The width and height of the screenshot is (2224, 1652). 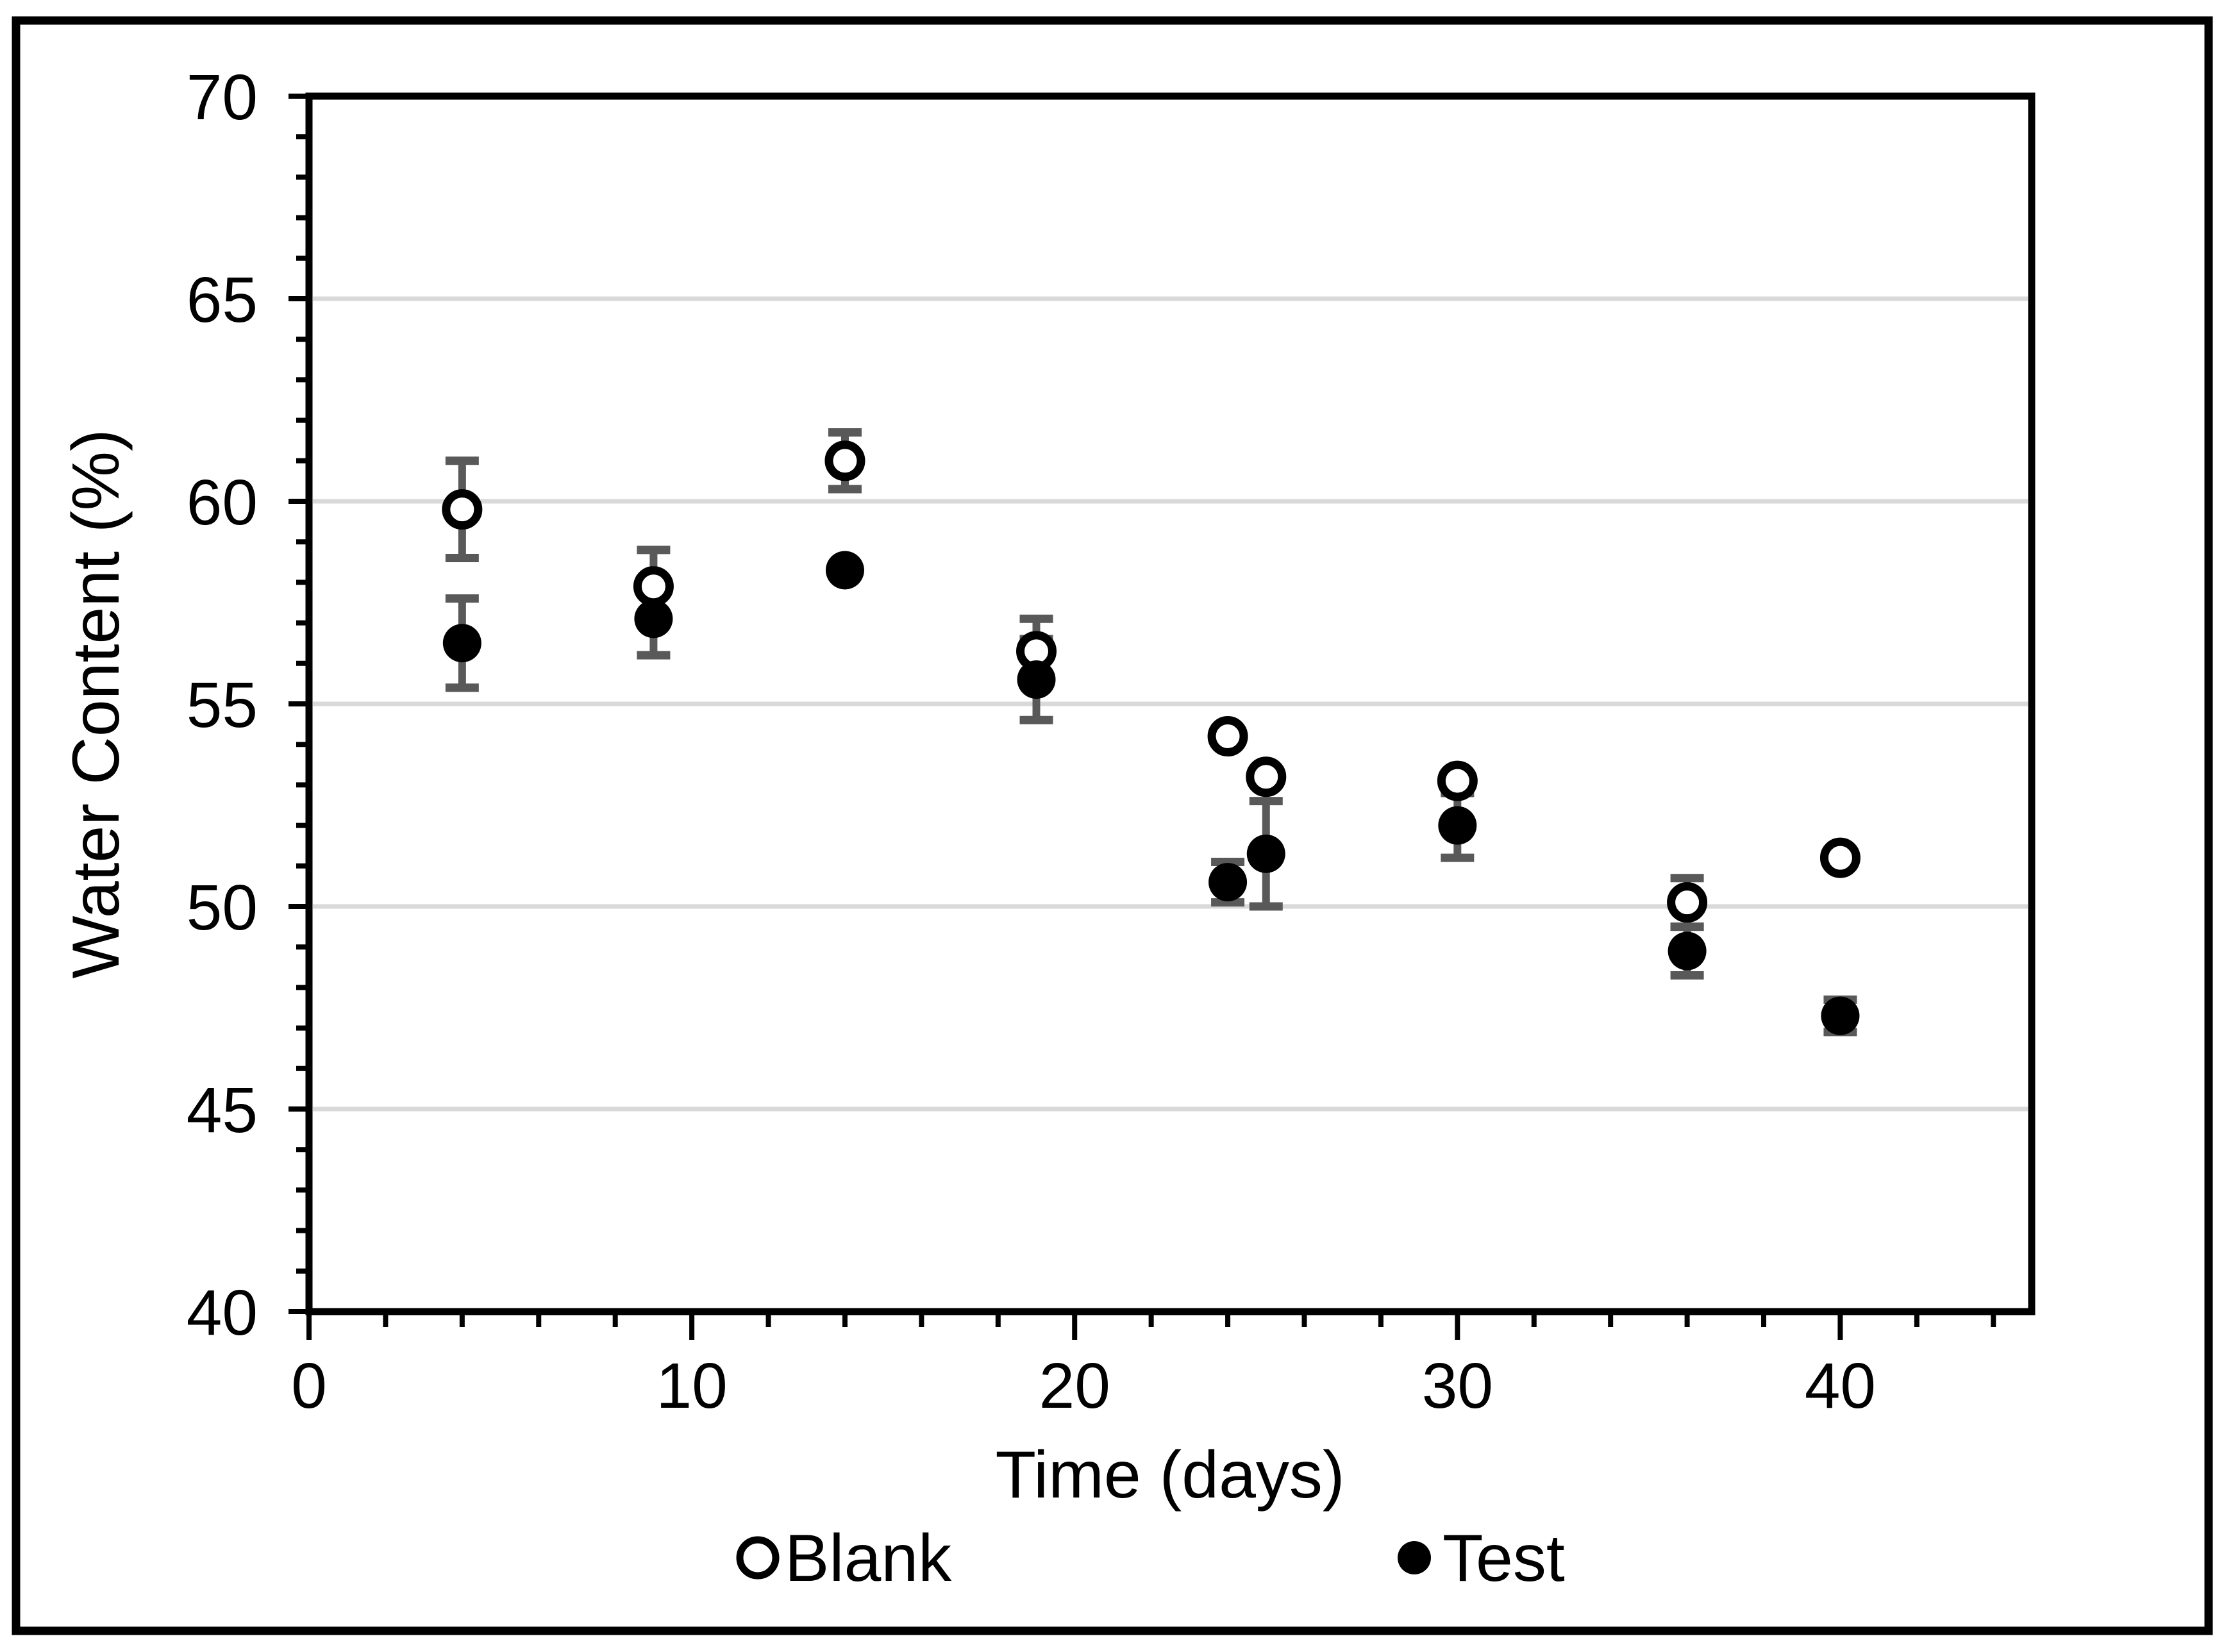 What do you see at coordinates (223, 1110) in the screenshot?
I see `y-tick-label: 45` at bounding box center [223, 1110].